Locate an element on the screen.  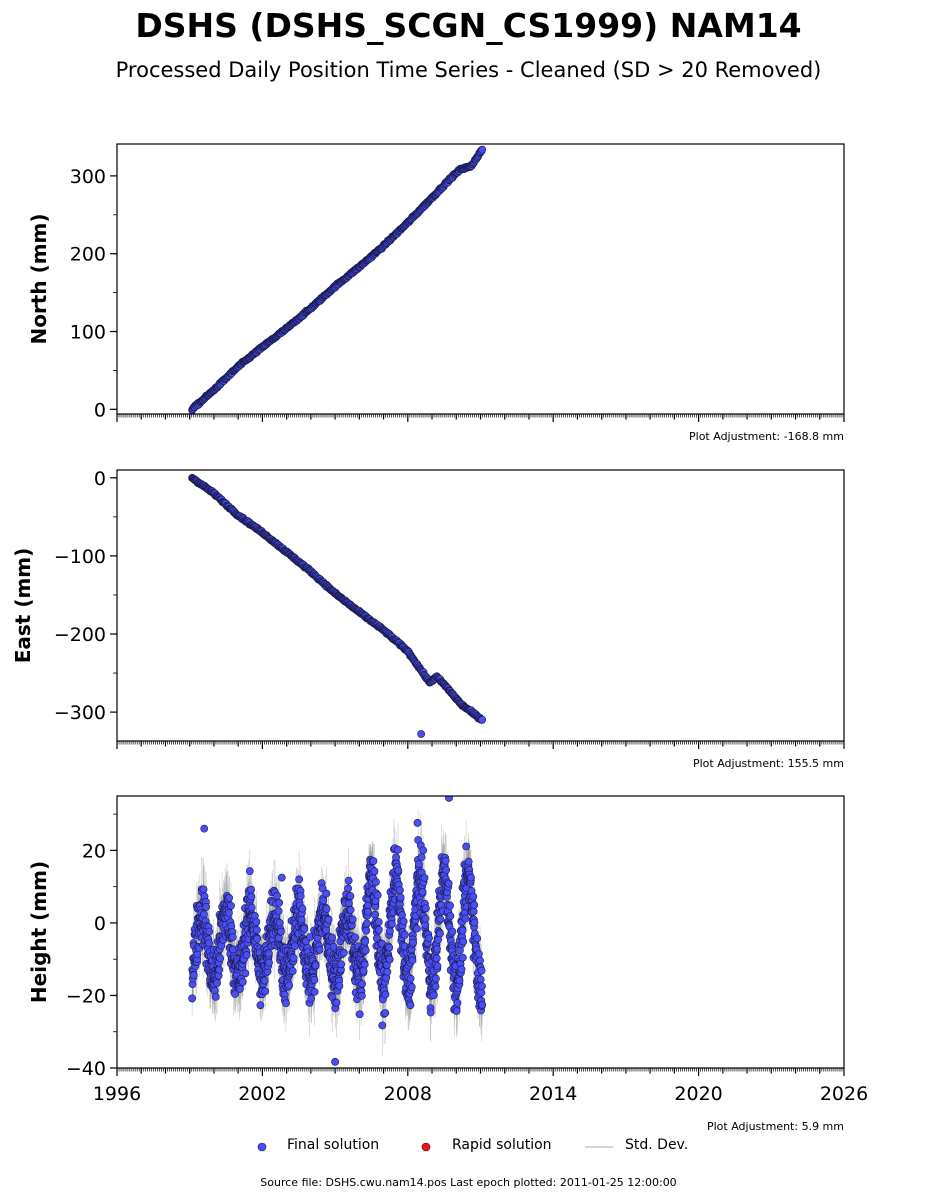
outlier-point is located at coordinates (421, 734).